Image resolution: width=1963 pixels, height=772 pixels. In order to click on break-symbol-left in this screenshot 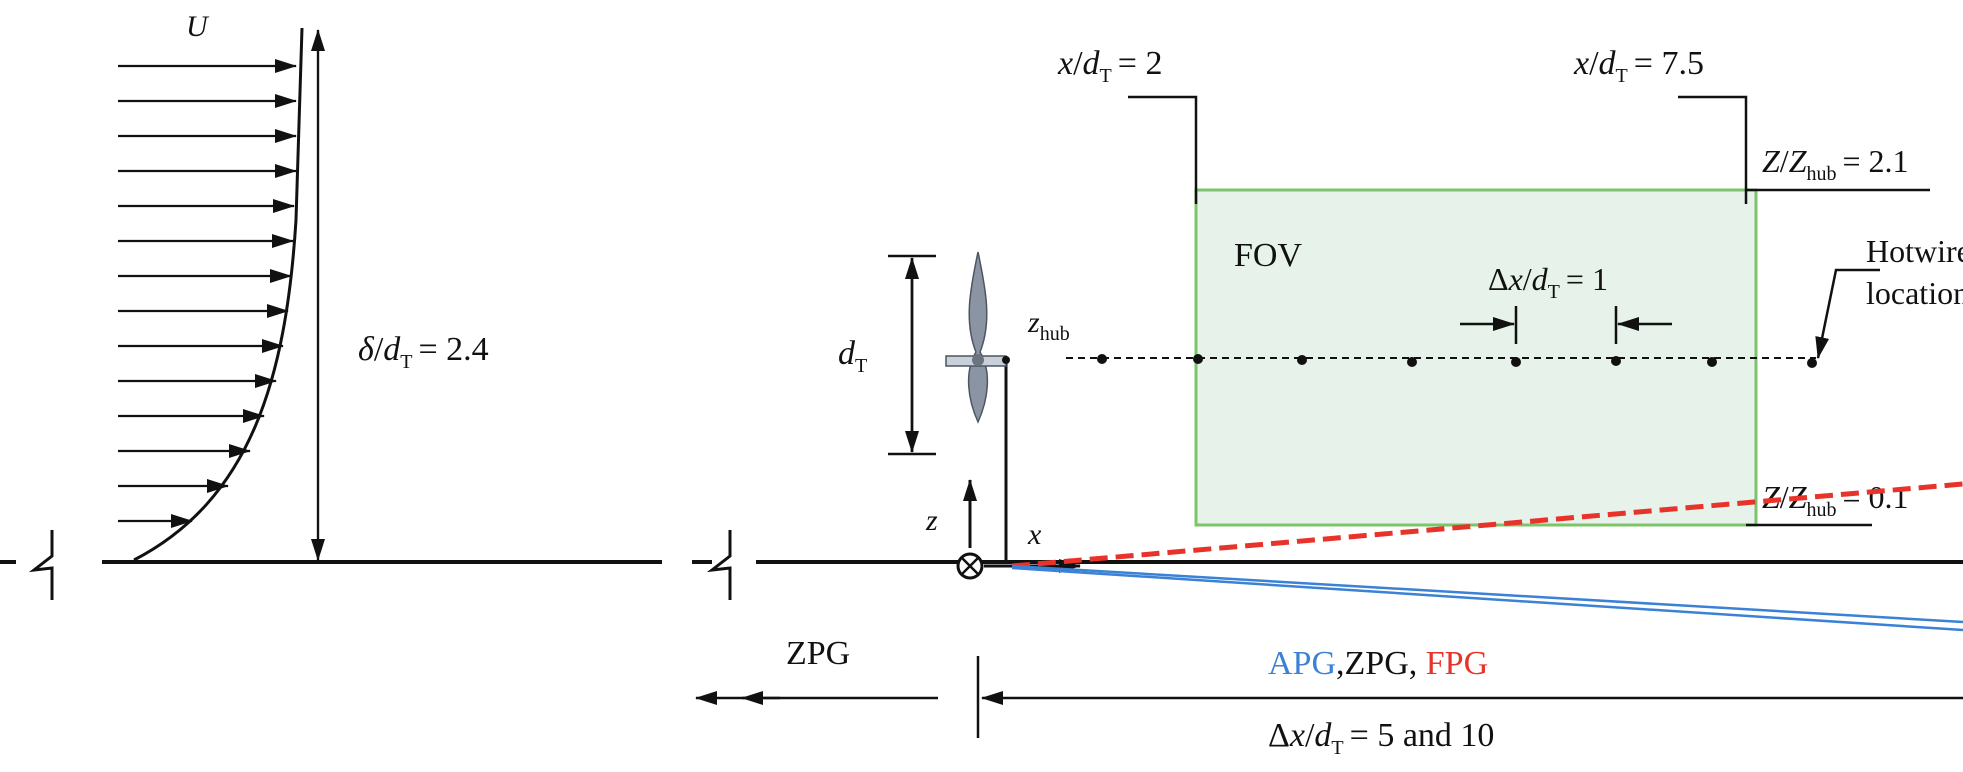, I will do `click(41, 565)`.